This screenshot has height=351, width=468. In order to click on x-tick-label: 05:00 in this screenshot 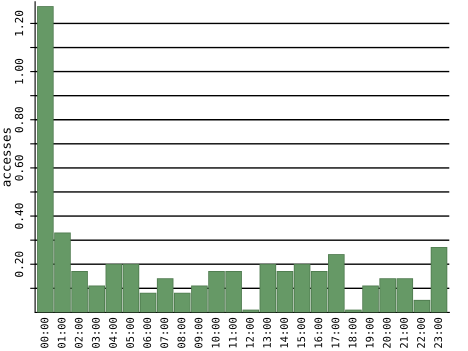, I will do `click(130, 333)`.